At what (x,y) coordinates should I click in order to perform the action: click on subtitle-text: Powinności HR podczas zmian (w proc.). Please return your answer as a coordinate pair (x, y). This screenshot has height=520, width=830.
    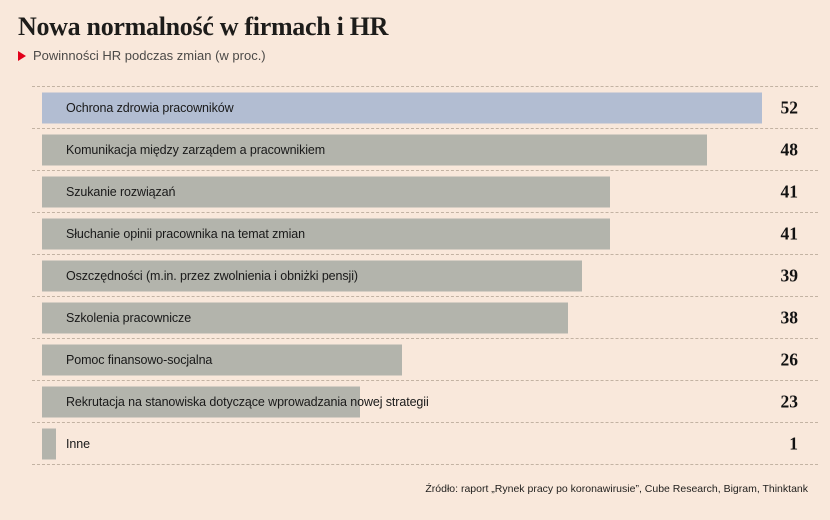
    Looking at the image, I should click on (149, 55).